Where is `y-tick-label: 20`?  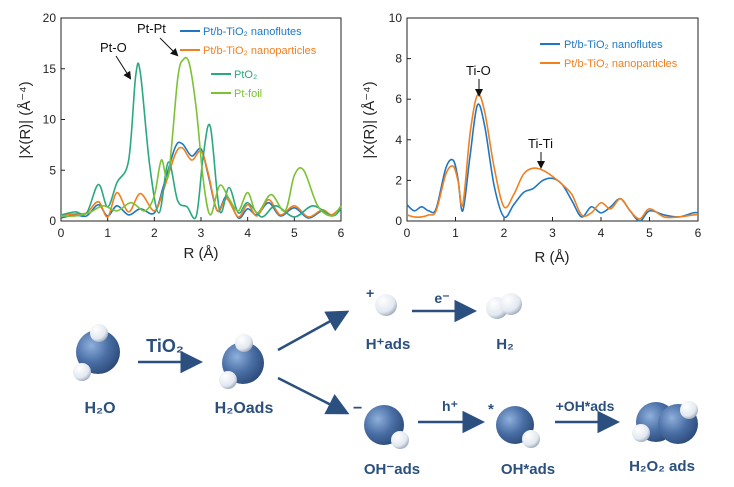
y-tick-label: 20 is located at coordinates (50, 18).